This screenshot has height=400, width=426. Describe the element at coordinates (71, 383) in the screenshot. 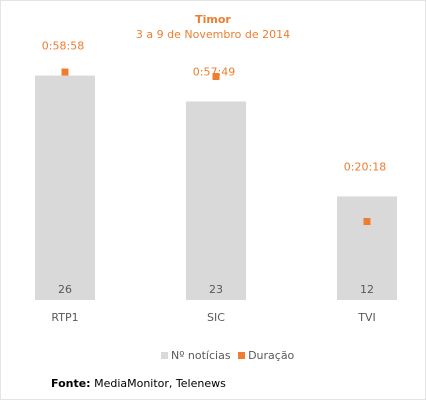

I see `source-label: Fonte:` at that location.